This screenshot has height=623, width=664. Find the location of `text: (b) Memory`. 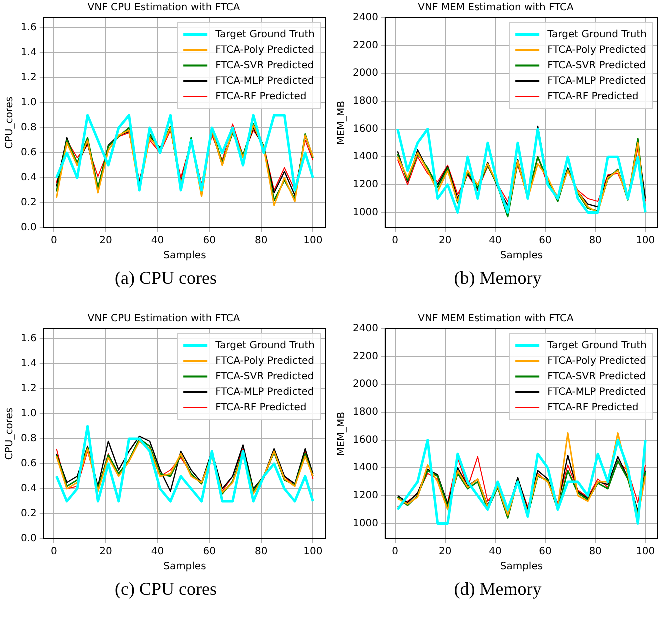

text: (b) Memory is located at coordinates (498, 278).